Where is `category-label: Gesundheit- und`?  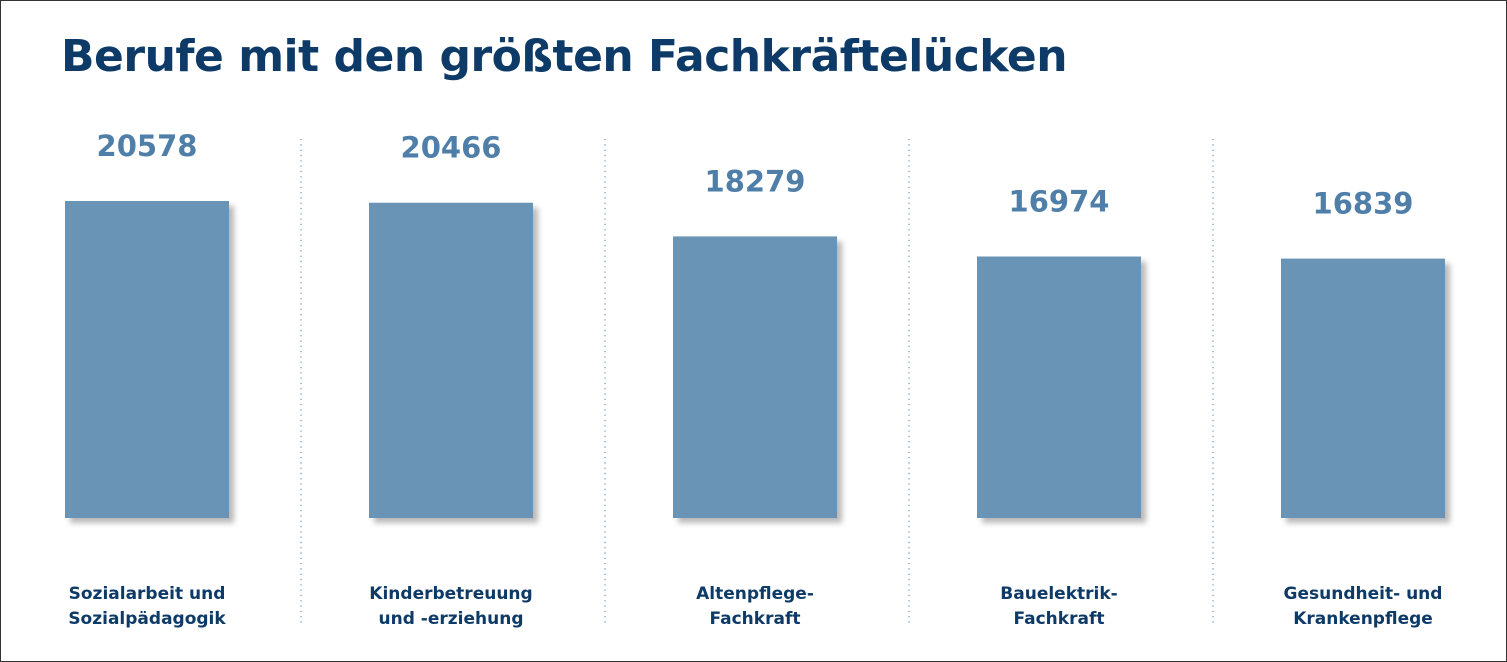
category-label: Gesundheit- und is located at coordinates (1363, 594).